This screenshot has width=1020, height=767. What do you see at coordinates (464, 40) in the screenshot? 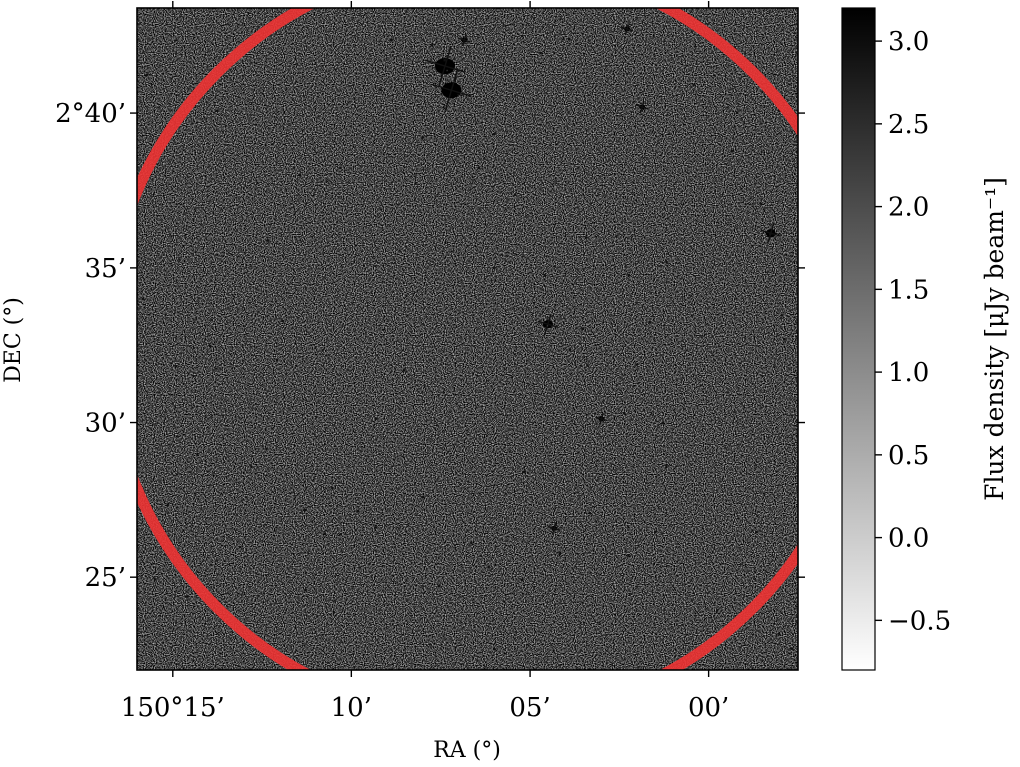
I see `radio-source` at bounding box center [464, 40].